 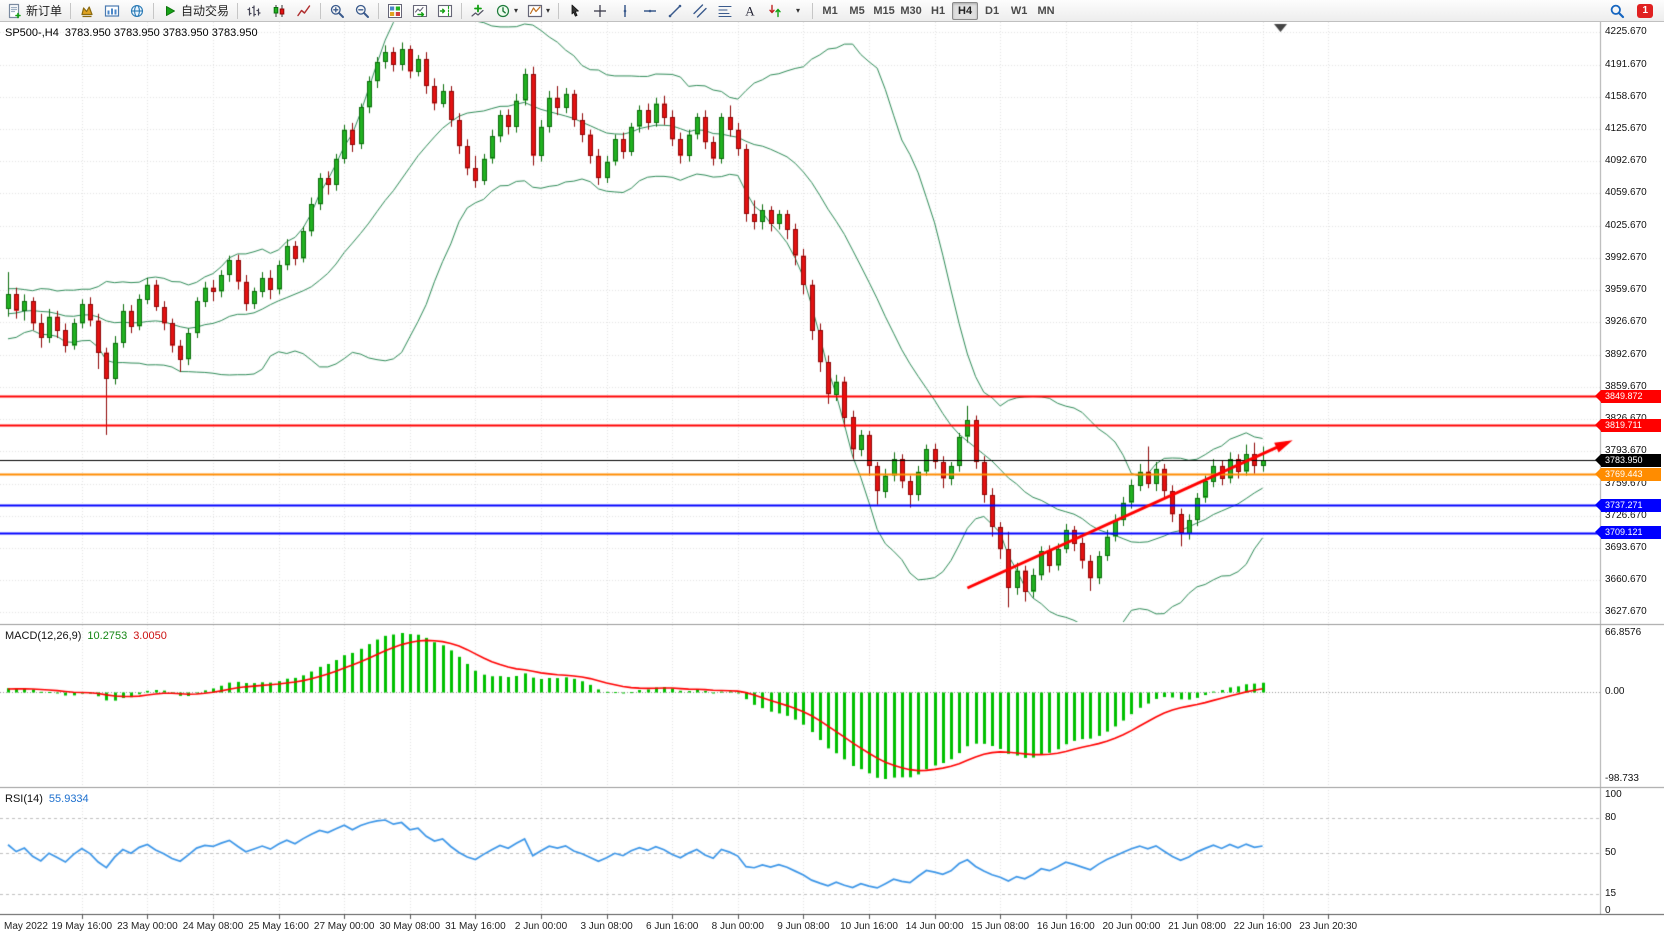 I want to click on time-axis-label: 10 Jun 16:00, so click(x=869, y=926).